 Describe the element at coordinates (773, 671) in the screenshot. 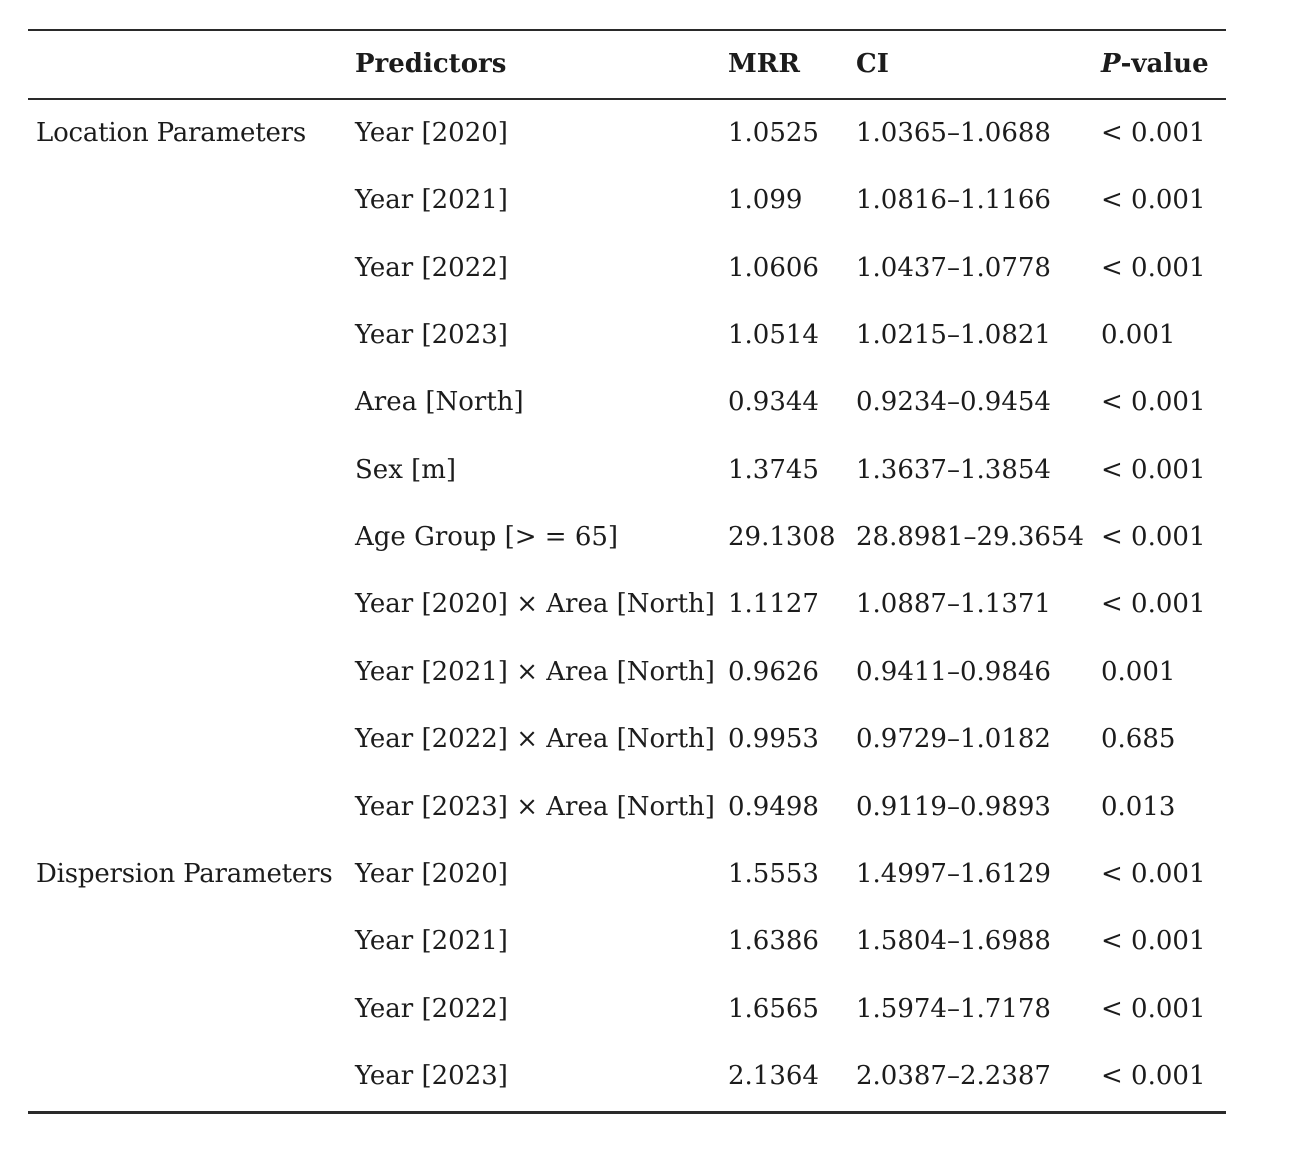

I see `mrr-cell: 0.9626` at that location.